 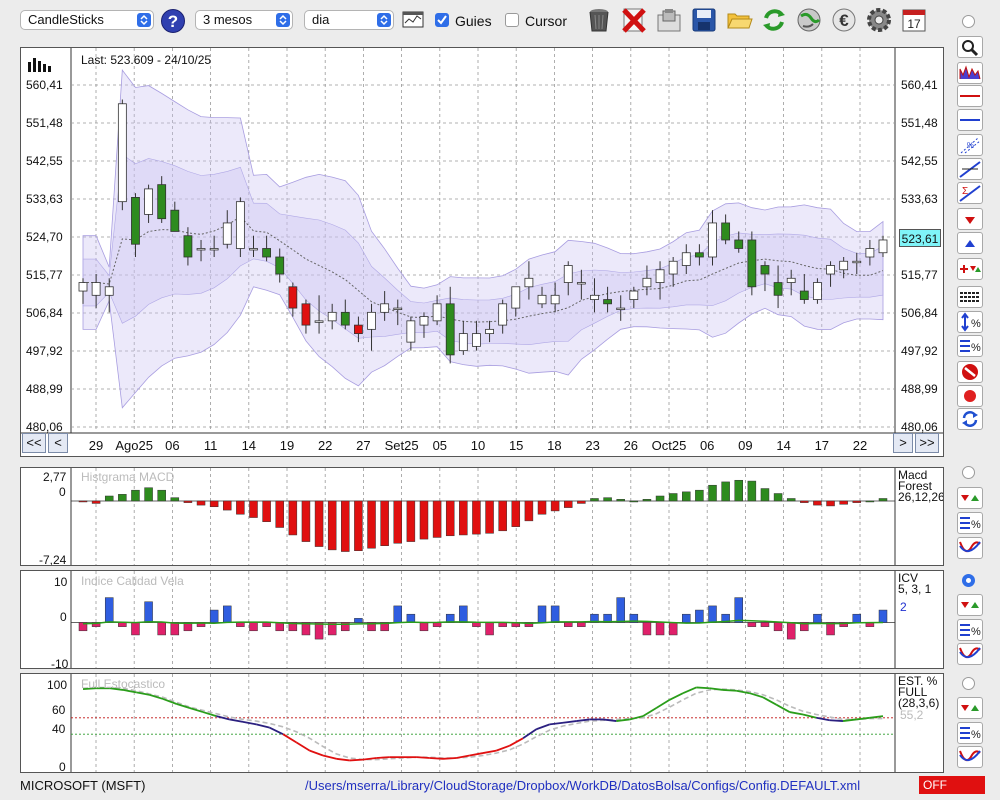 I want to click on settings-button, so click(x=879, y=20).